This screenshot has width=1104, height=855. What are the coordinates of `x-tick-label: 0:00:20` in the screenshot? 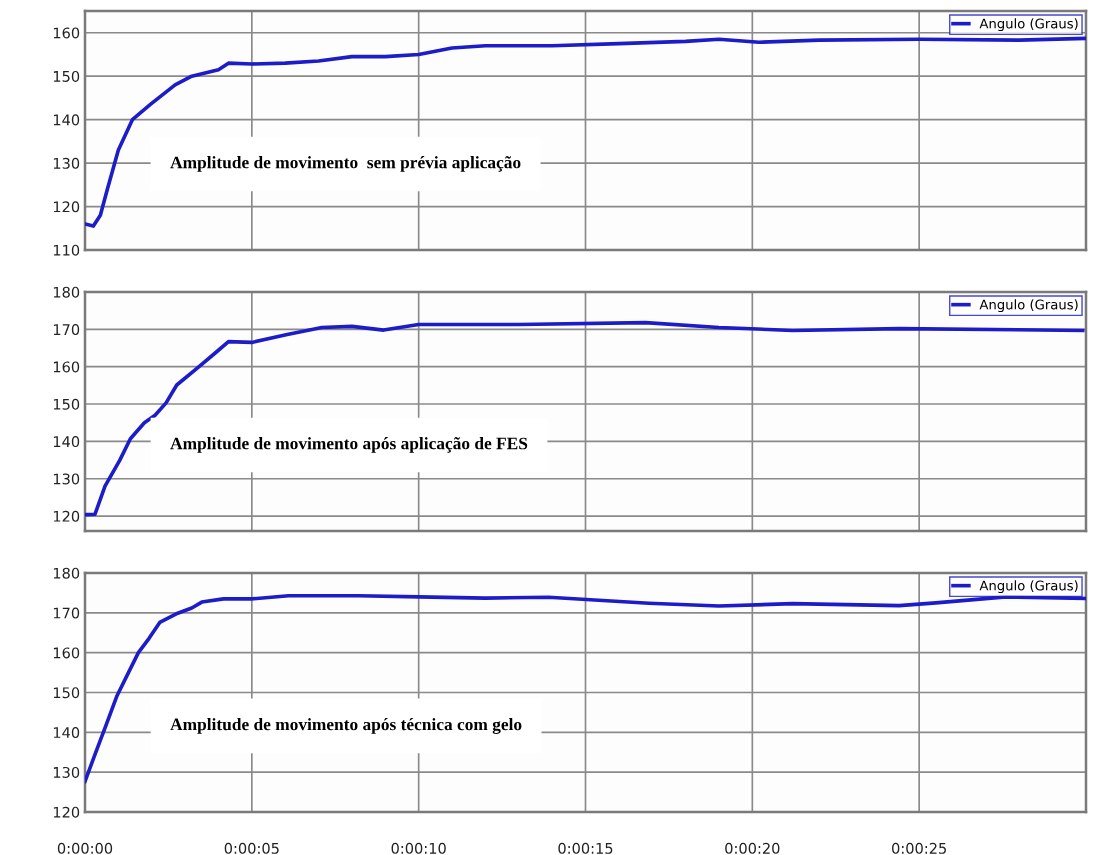 It's located at (752, 848).